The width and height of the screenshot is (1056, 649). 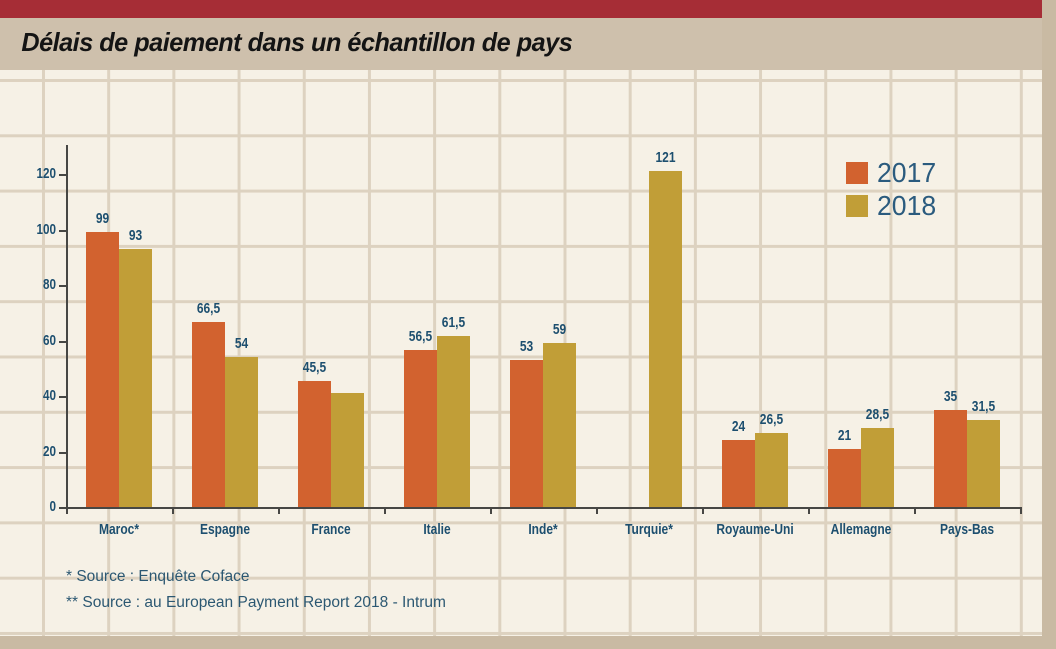 I want to click on bar-2017-royaume-uni, so click(x=738, y=473).